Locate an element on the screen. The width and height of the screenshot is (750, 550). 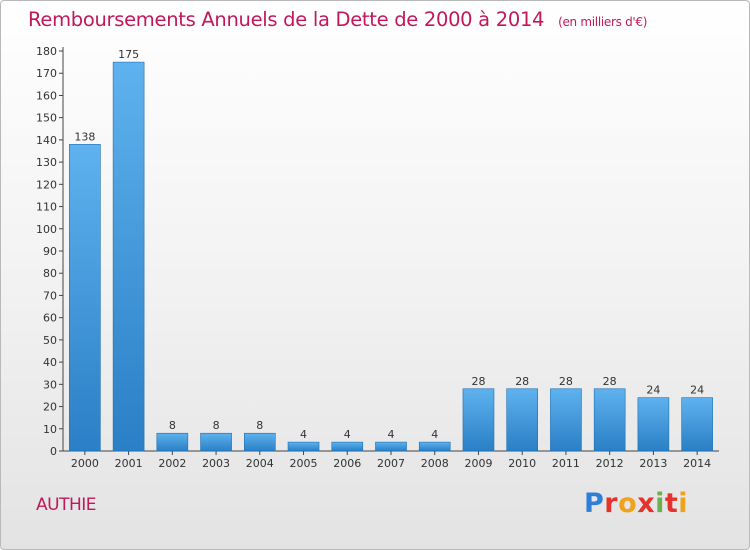
y-tick-label: 70 is located at coordinates (50, 295).